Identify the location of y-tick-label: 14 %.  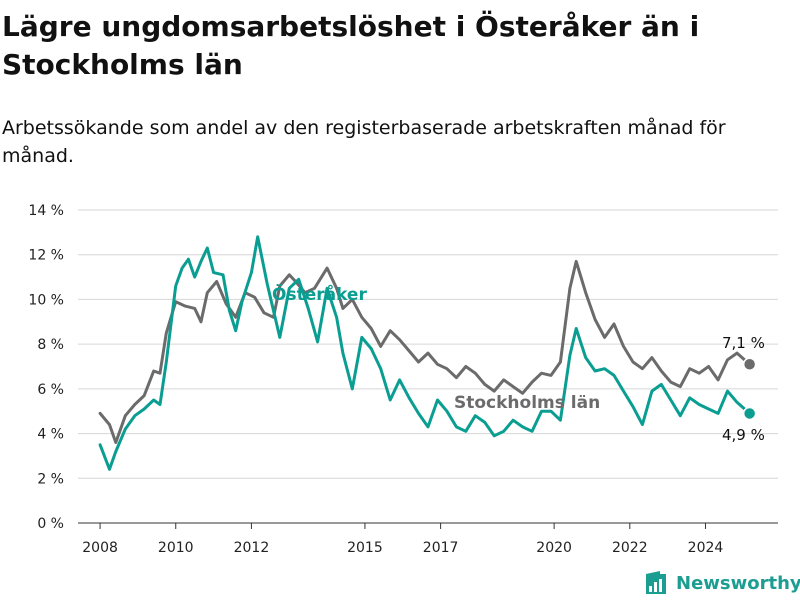
(46, 211).